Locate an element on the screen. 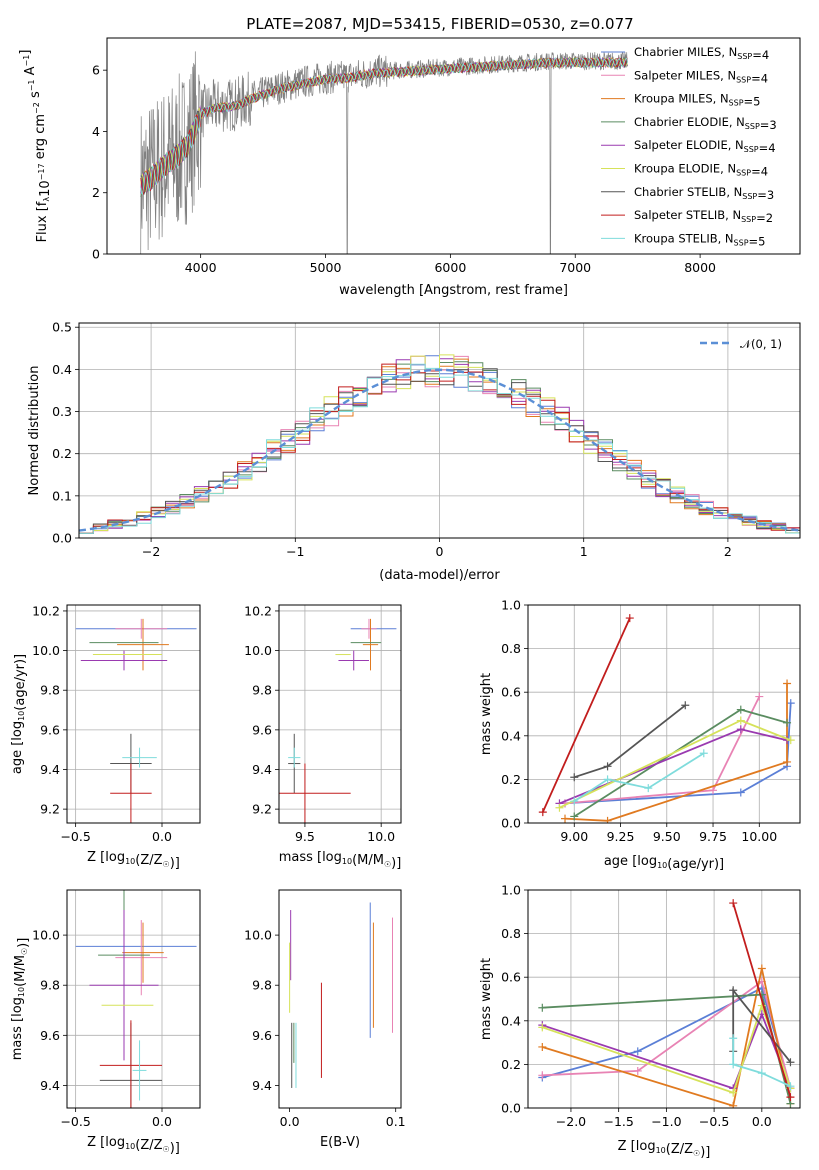 This screenshot has height=1170, width=819. y-tick-label: 0 is located at coordinates (96, 254).